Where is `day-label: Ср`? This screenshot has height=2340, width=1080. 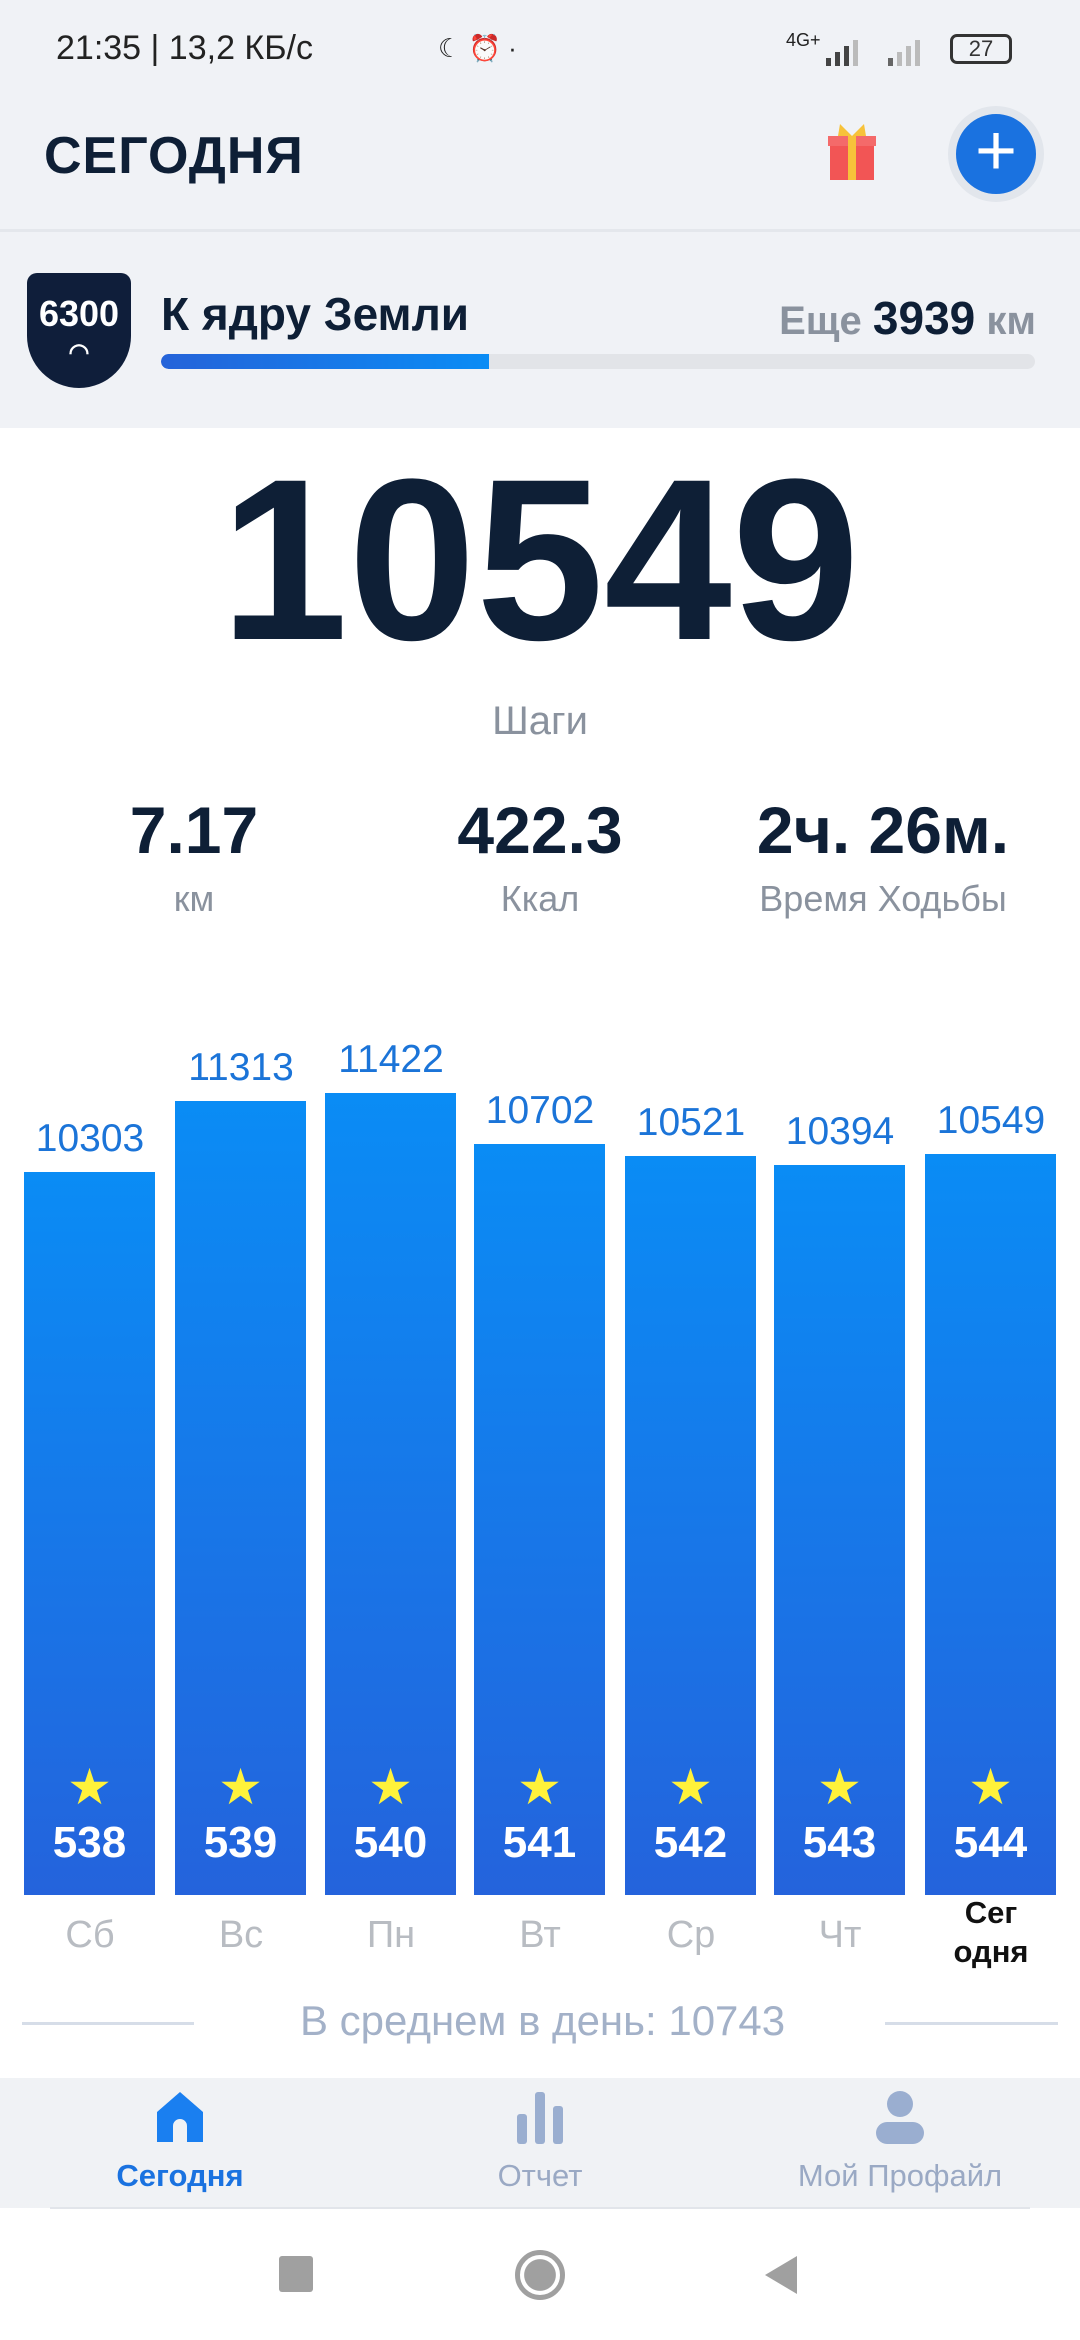 day-label: Ср is located at coordinates (691, 1935).